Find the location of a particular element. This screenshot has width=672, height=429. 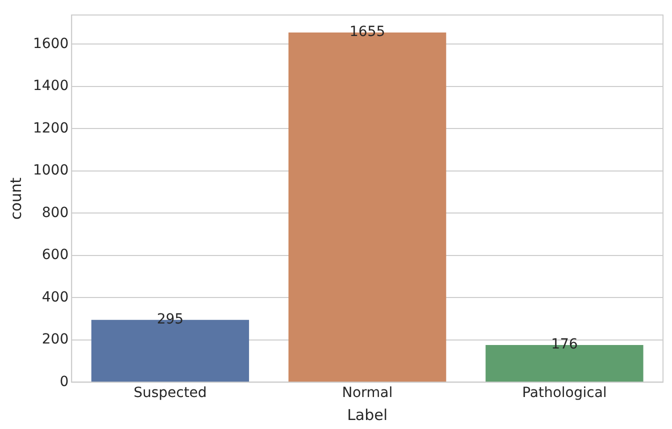

y-tick-label: 800 is located at coordinates (55, 212).